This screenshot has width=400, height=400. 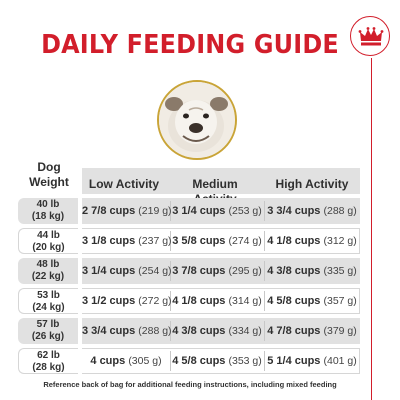 What do you see at coordinates (48, 331) in the screenshot?
I see `weight-cell: 57 lb (26 kg)` at bounding box center [48, 331].